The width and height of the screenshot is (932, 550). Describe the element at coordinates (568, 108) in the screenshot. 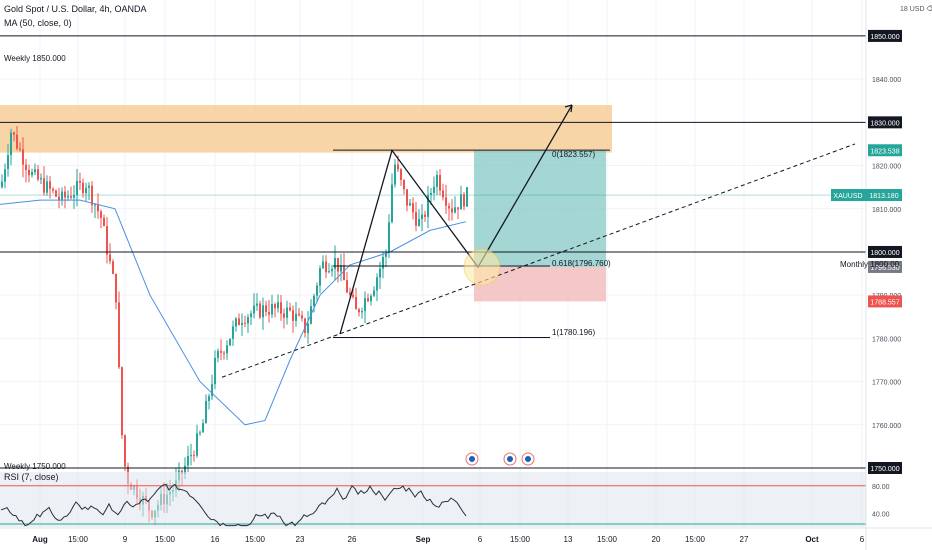

I see `arrow-head` at that location.